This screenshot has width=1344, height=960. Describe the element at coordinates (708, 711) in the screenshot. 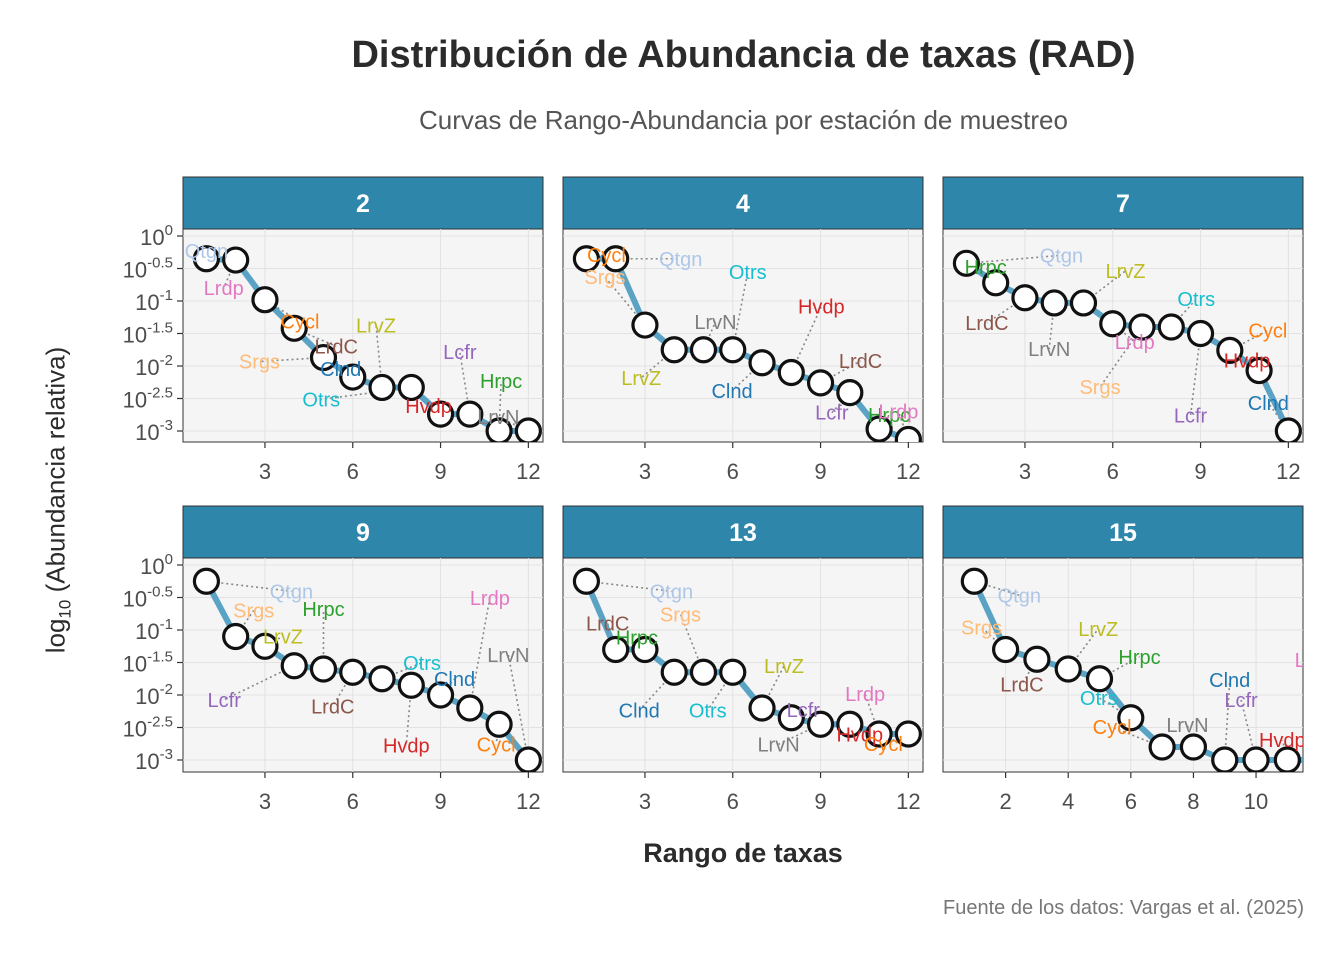

I see `taxon-label: Otrs` at that location.